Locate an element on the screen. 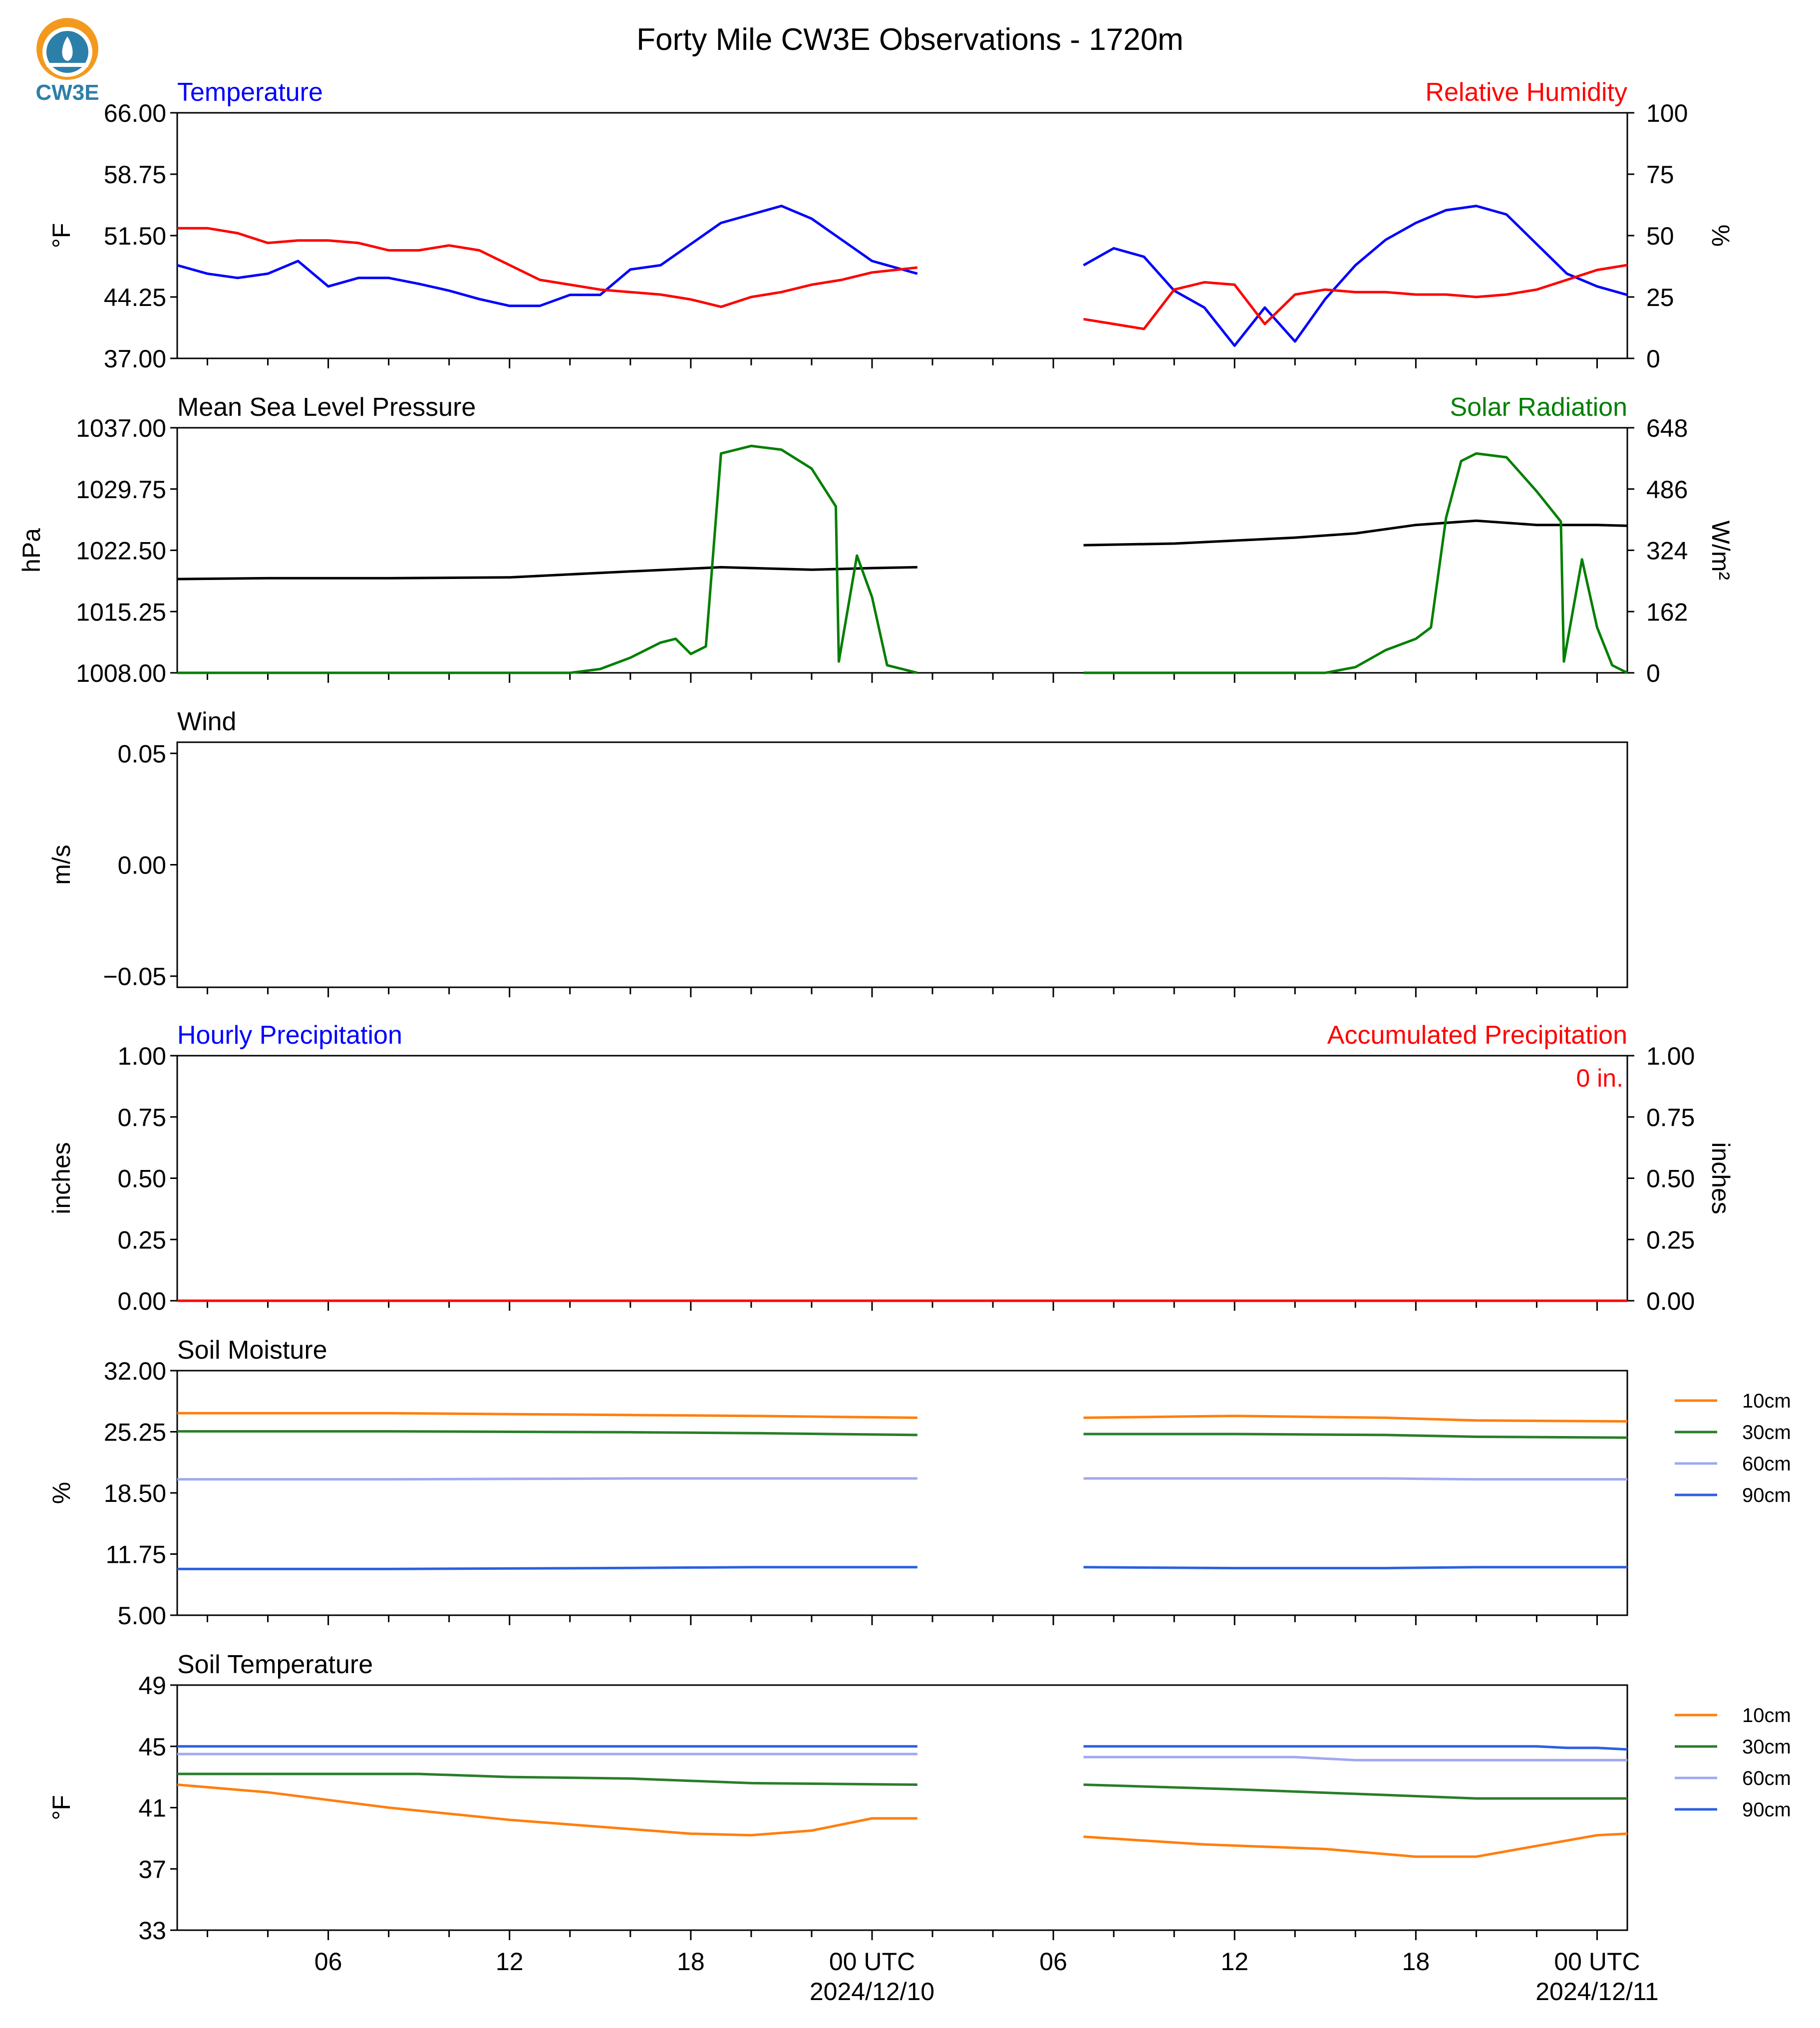 The image size is (1820, 2028). plot-frame-wind is located at coordinates (902, 864).